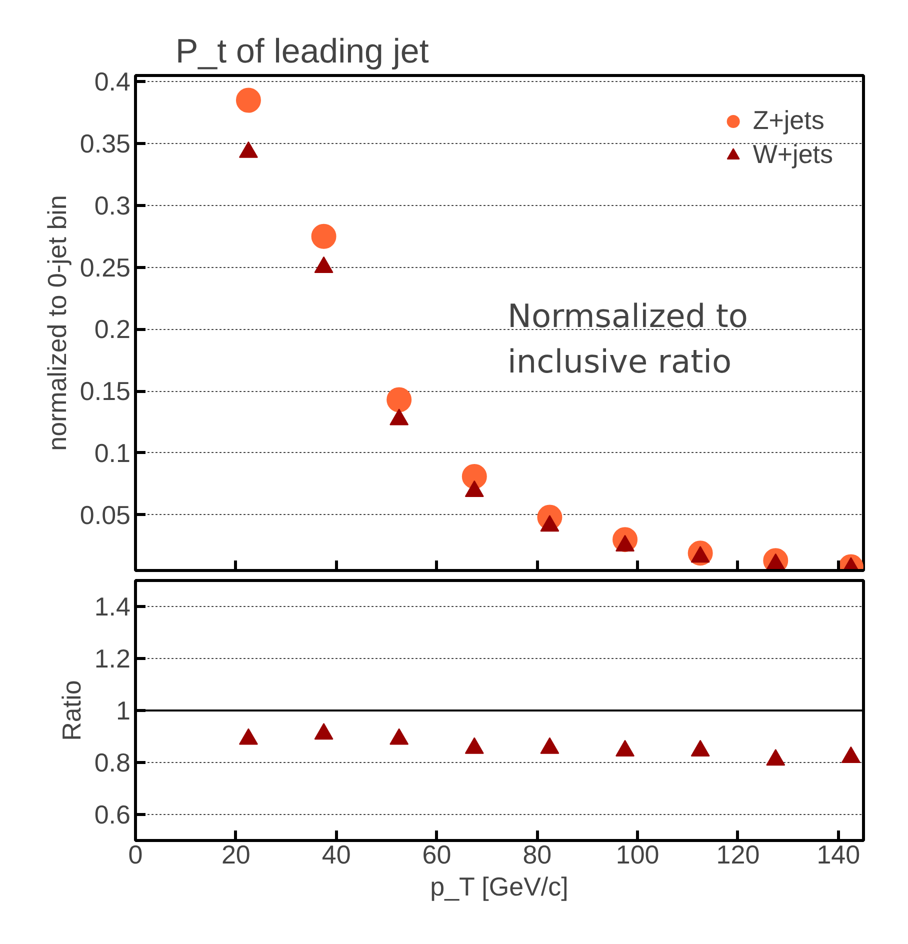 The image size is (908, 944). What do you see at coordinates (105, 391) in the screenshot?
I see `y-tick-label: 0.15` at bounding box center [105, 391].